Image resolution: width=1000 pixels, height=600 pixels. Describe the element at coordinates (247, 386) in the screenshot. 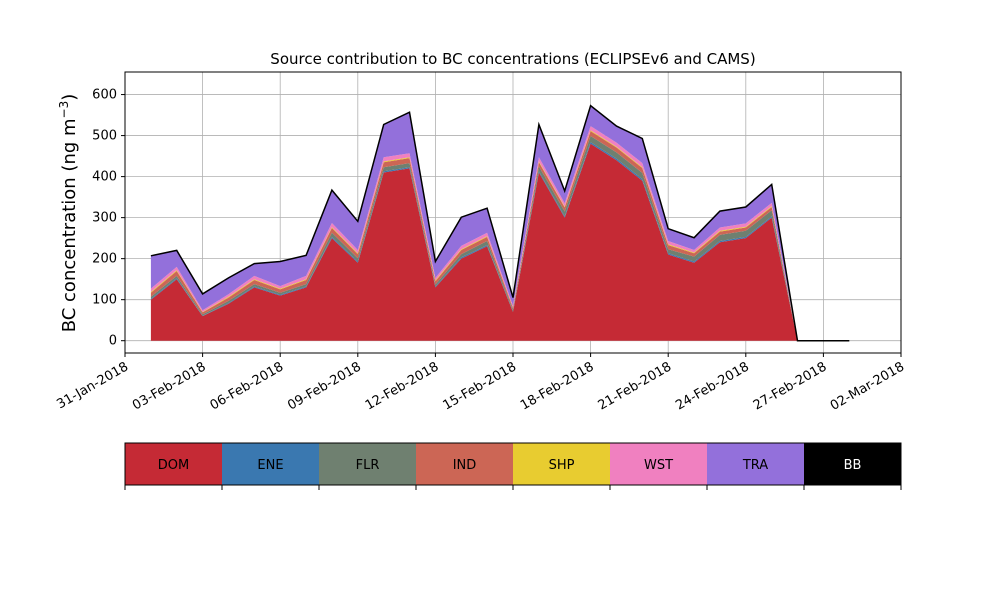

I see `x-tick-label: 06-Feb-2018` at that location.